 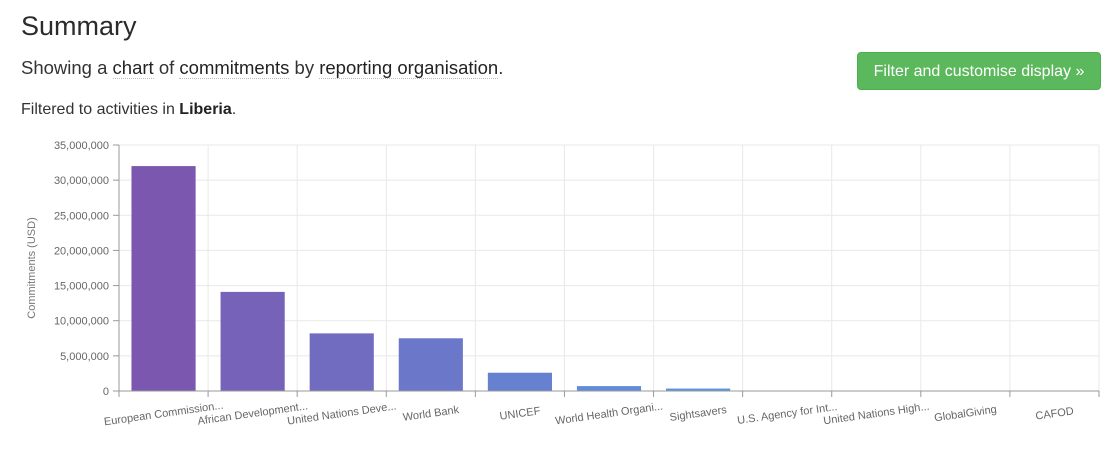 What do you see at coordinates (234, 68) in the screenshot?
I see `measure-term: commitments` at bounding box center [234, 68].